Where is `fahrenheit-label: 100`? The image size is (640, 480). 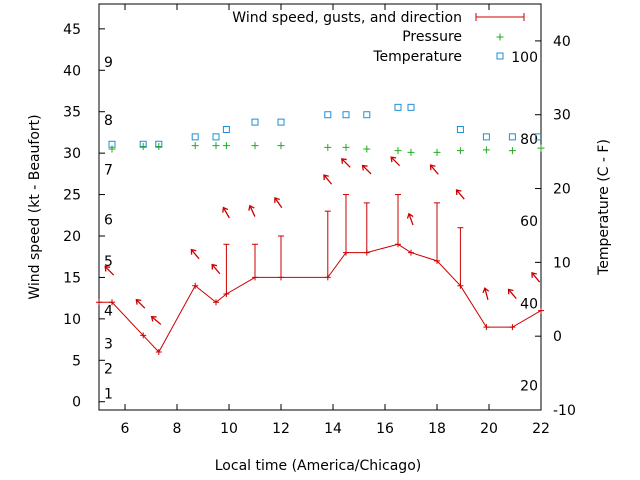
fahrenheit-label: 100 is located at coordinates (524, 58).